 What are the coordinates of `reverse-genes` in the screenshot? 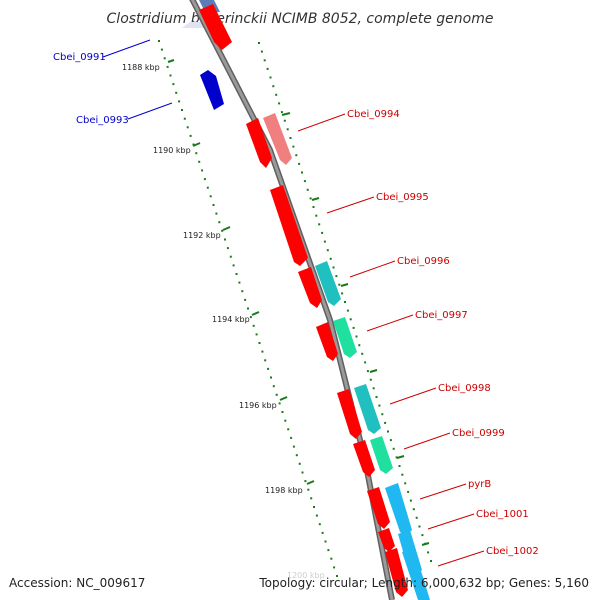 It's located at (215, 57).